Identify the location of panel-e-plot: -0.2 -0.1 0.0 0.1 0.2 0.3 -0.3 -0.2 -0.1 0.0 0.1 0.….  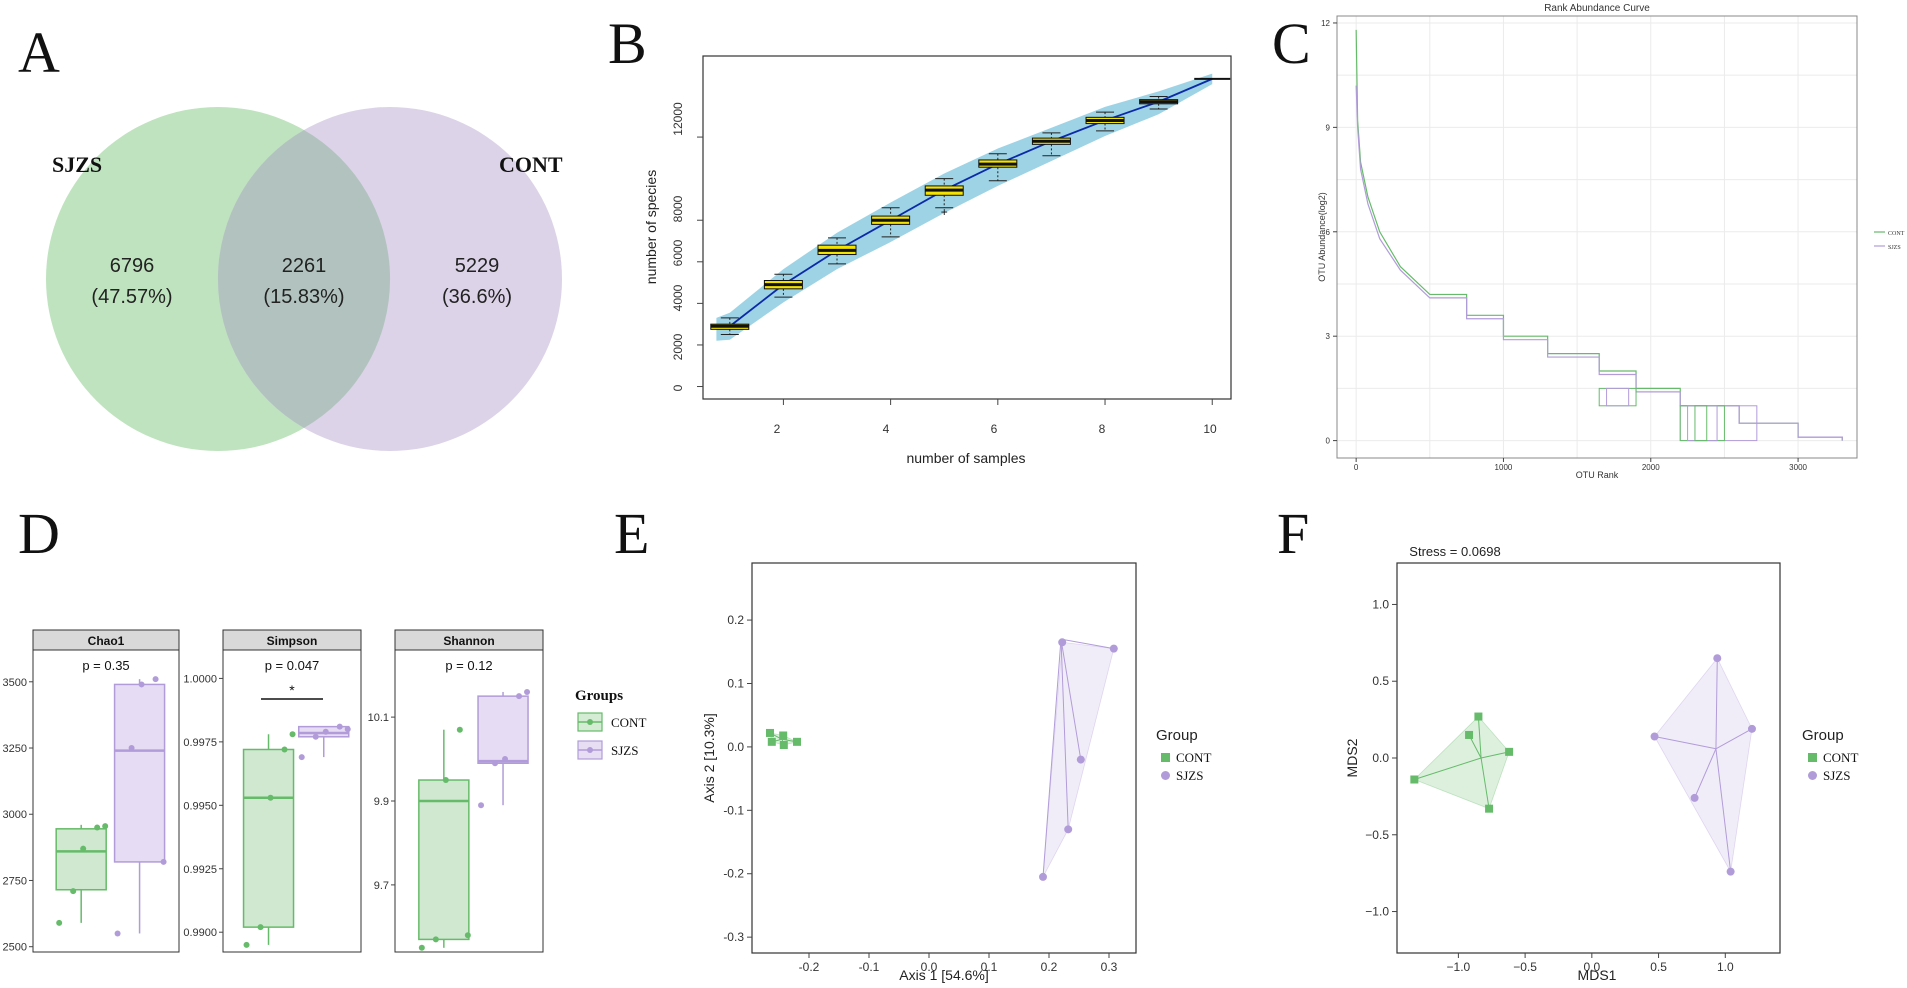
(920, 793).